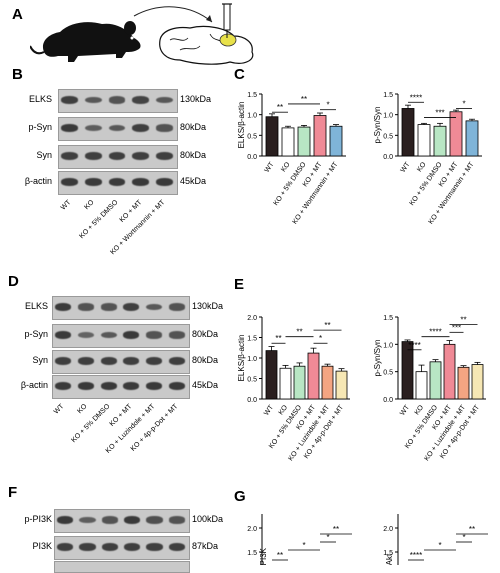 This screenshot has height=573, width=500. I want to click on injection-schematic, so click(142, 34).